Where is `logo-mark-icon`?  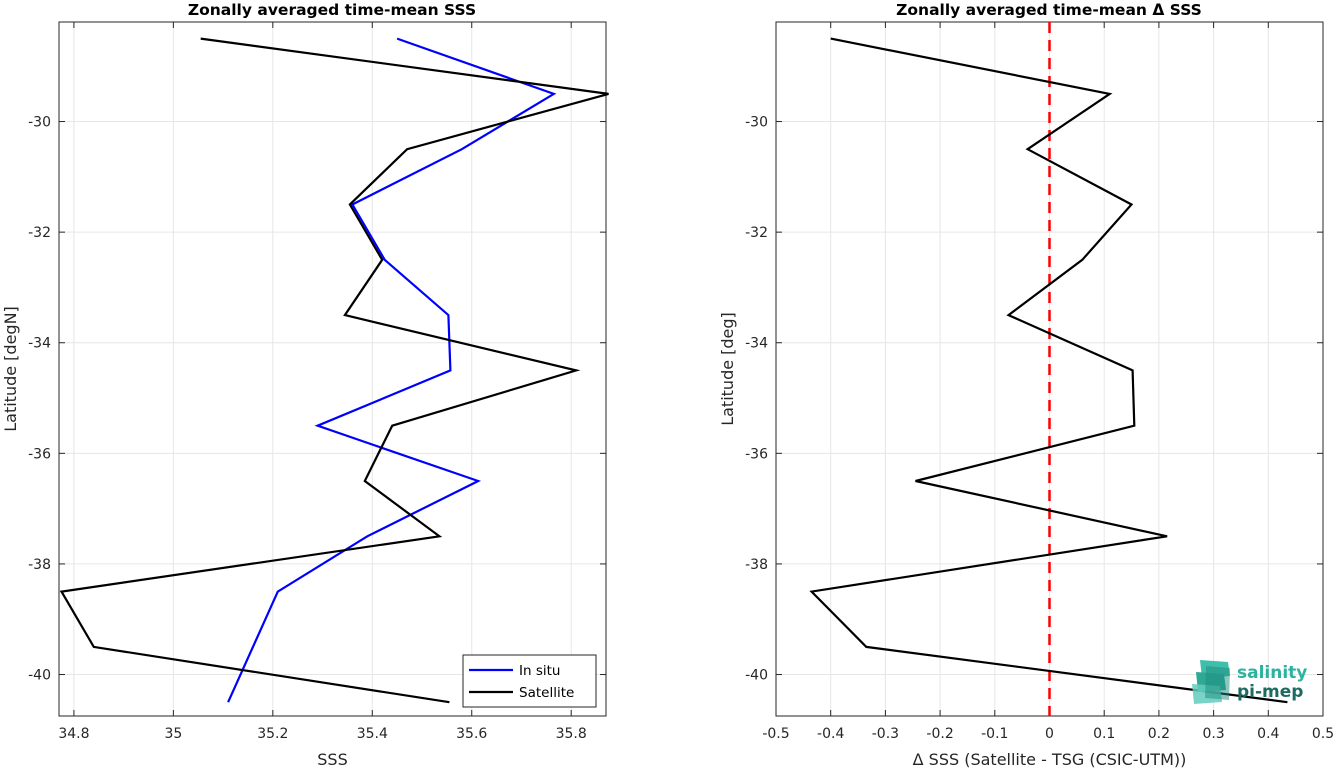
logo-mark-icon is located at coordinates (1211, 682).